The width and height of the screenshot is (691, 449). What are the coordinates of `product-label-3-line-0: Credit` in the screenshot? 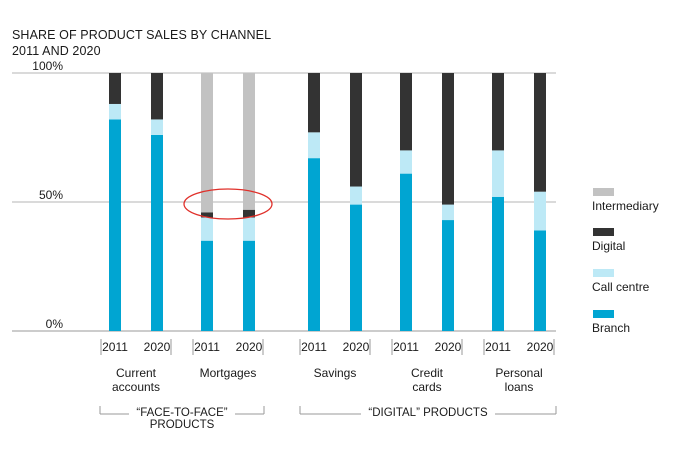 It's located at (427, 373).